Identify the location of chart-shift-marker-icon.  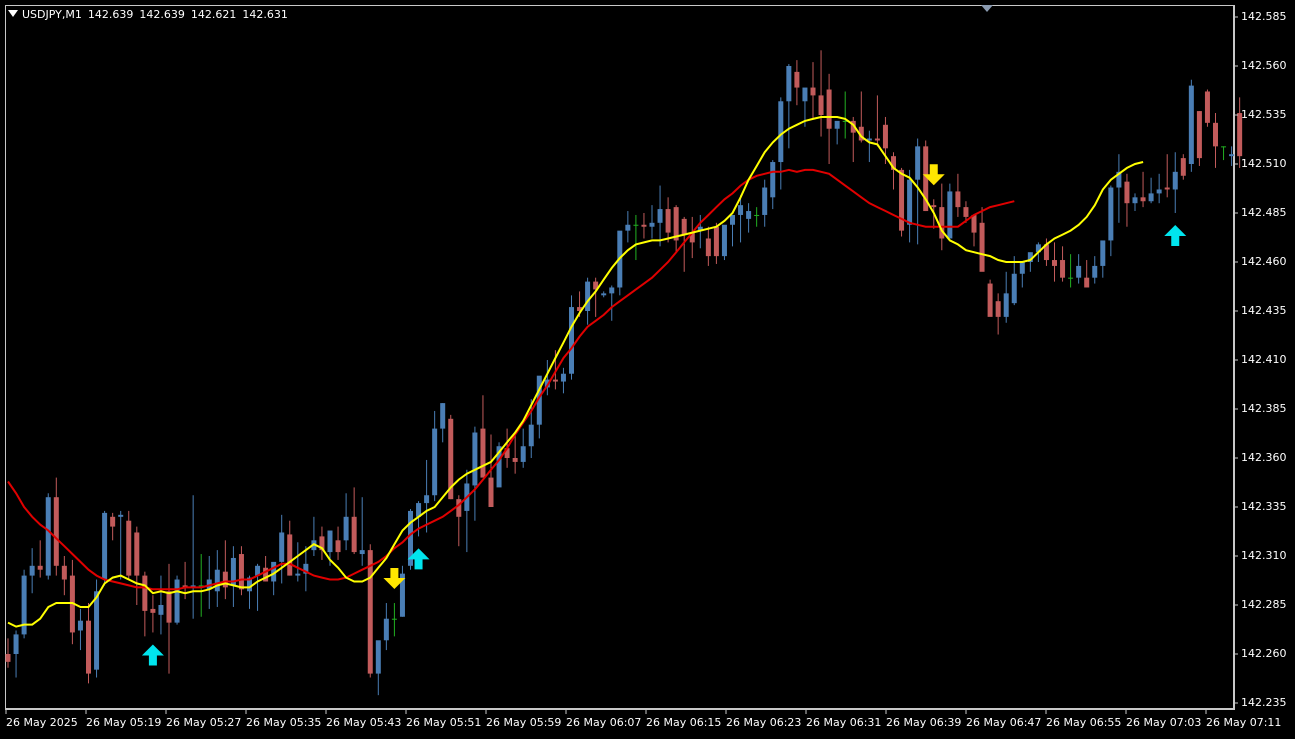
(987, 8).